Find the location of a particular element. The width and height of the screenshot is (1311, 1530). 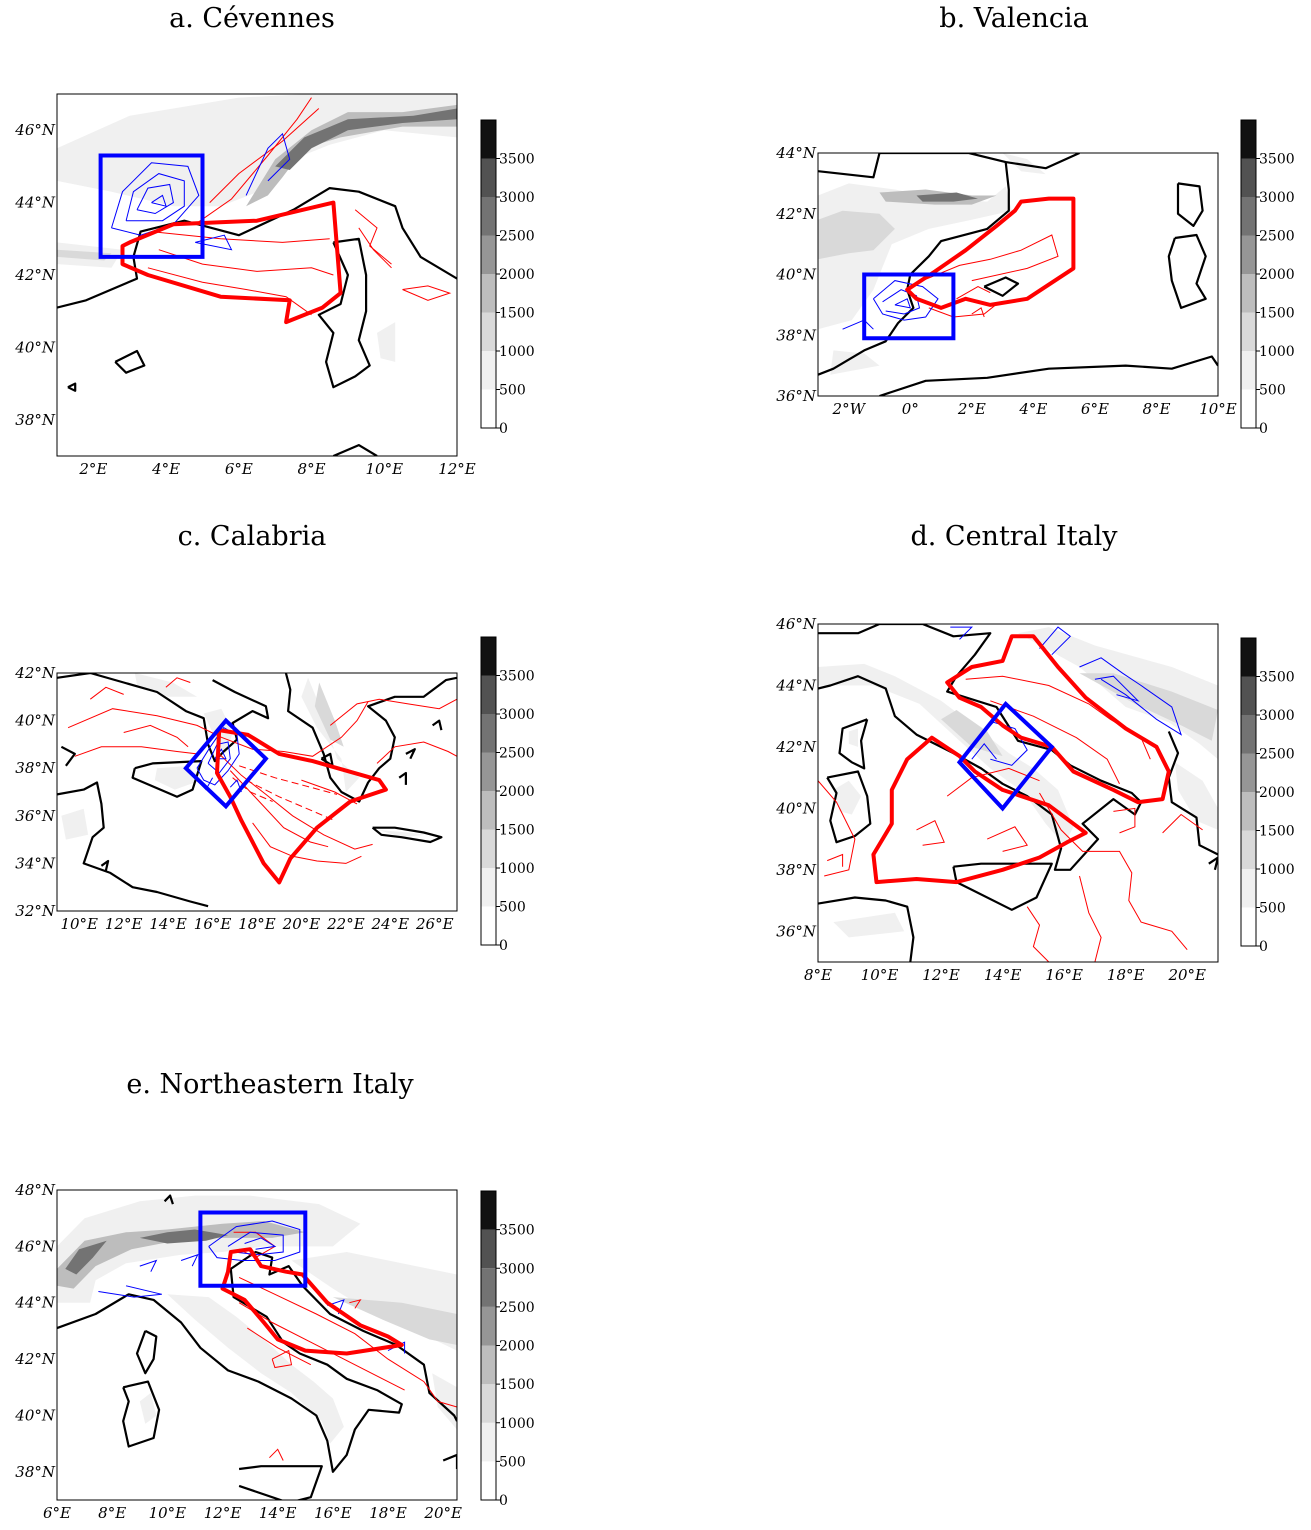

panel-c-xtick-1: 12°E is located at coordinates (124, 924).